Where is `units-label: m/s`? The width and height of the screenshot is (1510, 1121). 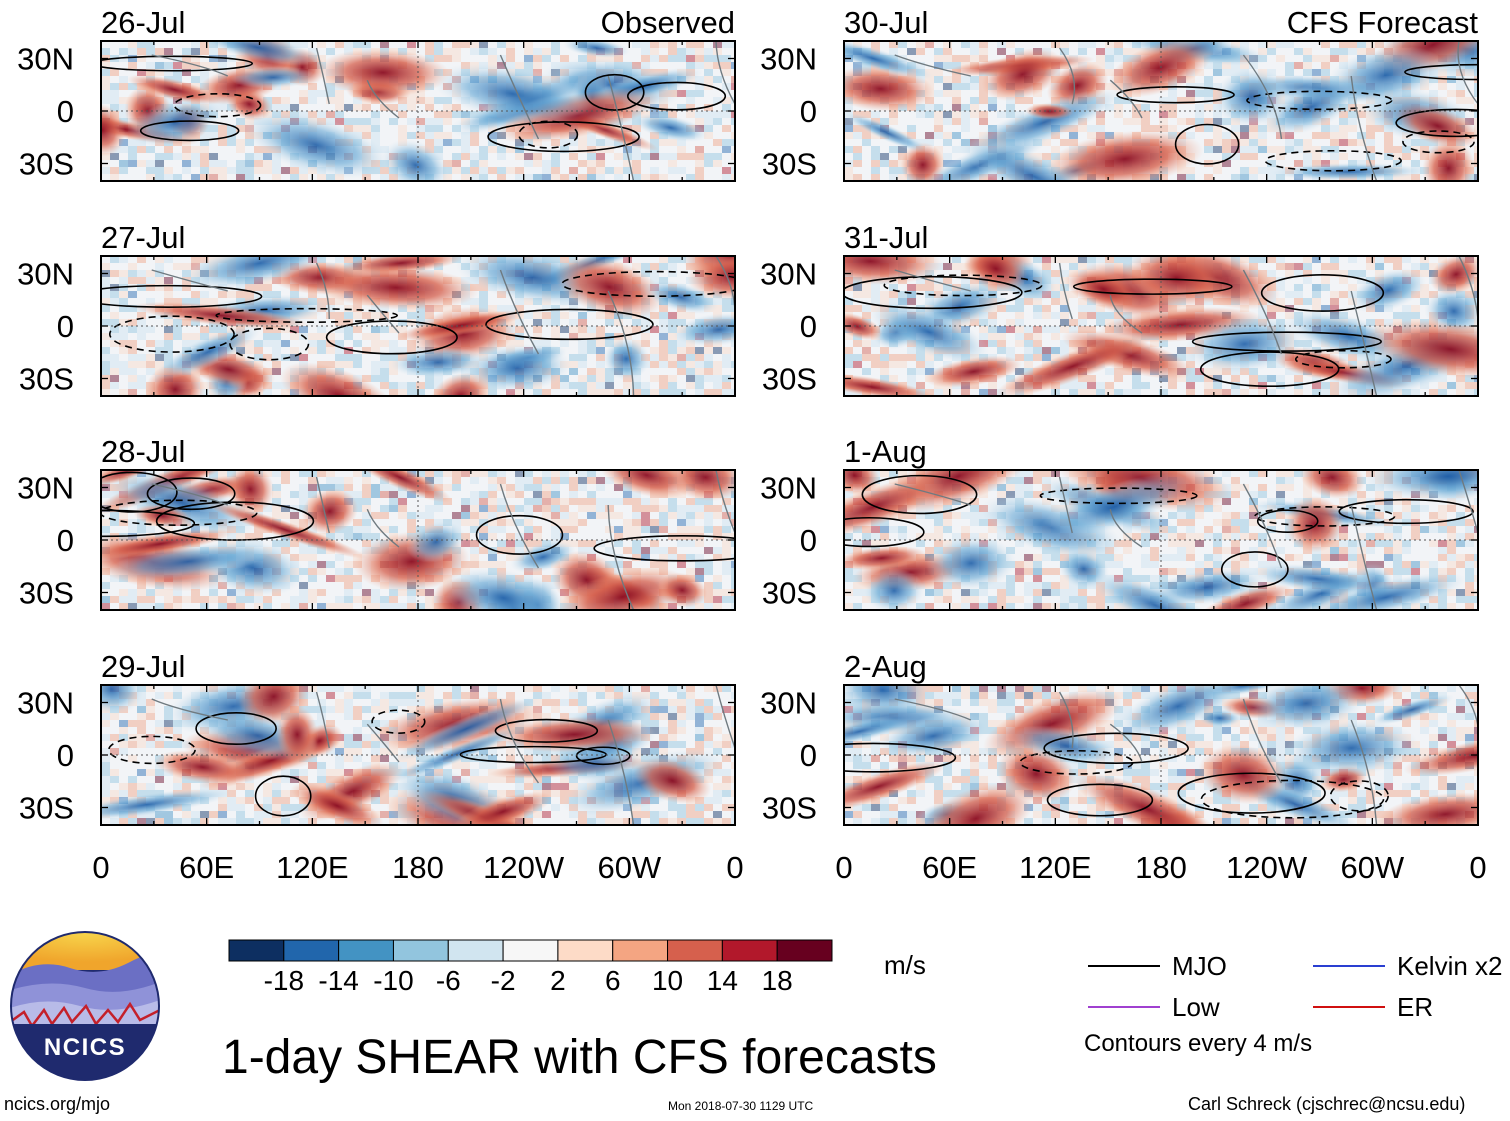
units-label: m/s is located at coordinates (905, 965).